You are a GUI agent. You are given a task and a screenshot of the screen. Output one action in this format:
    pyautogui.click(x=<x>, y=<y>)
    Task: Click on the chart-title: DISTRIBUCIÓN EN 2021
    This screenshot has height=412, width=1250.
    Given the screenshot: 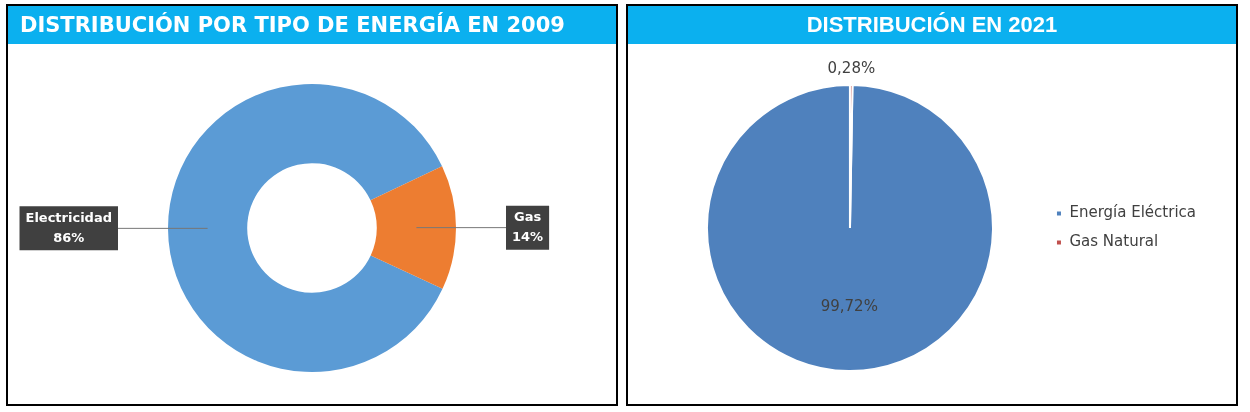 What is the action you would take?
    pyautogui.click(x=932, y=25)
    